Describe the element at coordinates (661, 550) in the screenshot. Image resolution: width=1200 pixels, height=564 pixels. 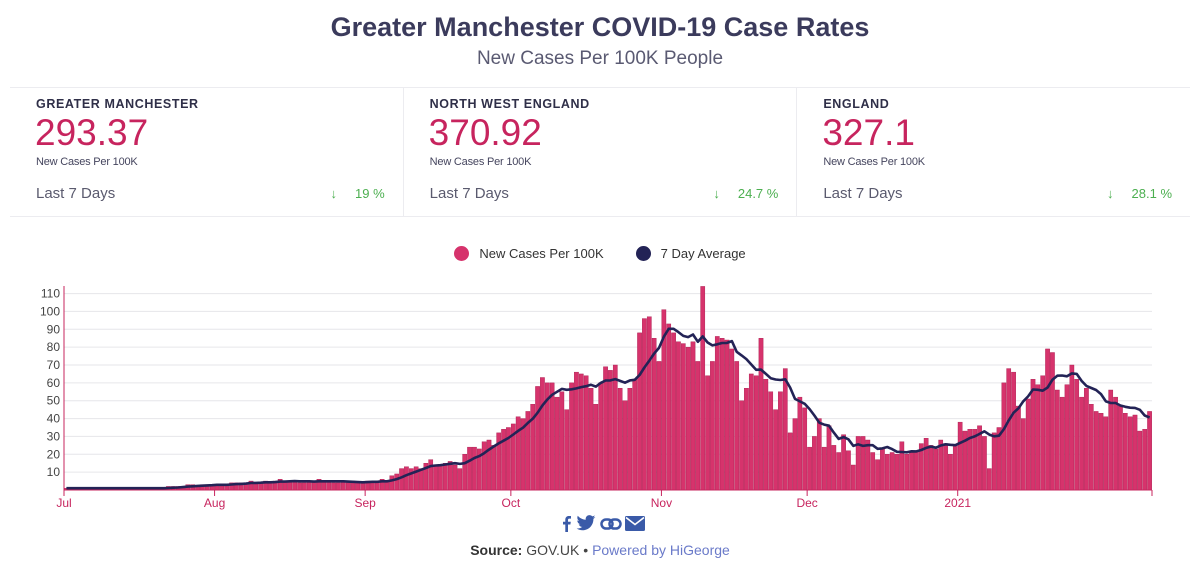
I see `powered-by-link: Powered by HiGeorge` at that location.